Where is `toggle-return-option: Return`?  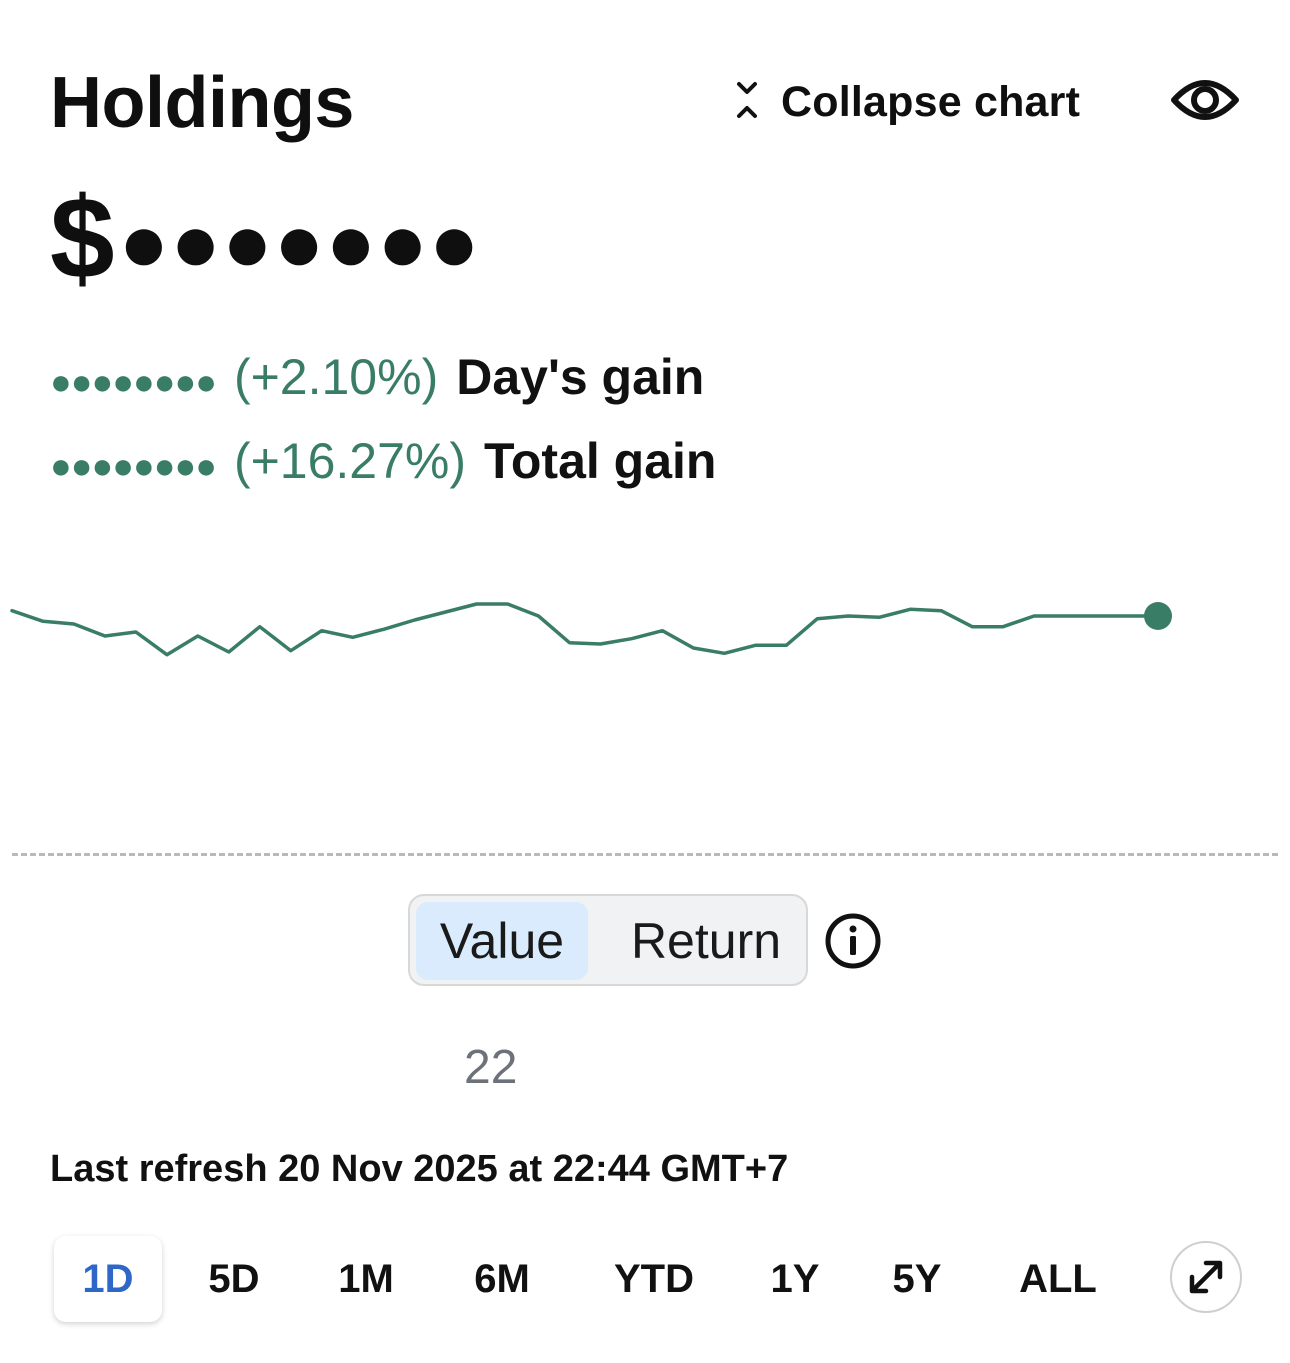 toggle-return-option: Return is located at coordinates (706, 941).